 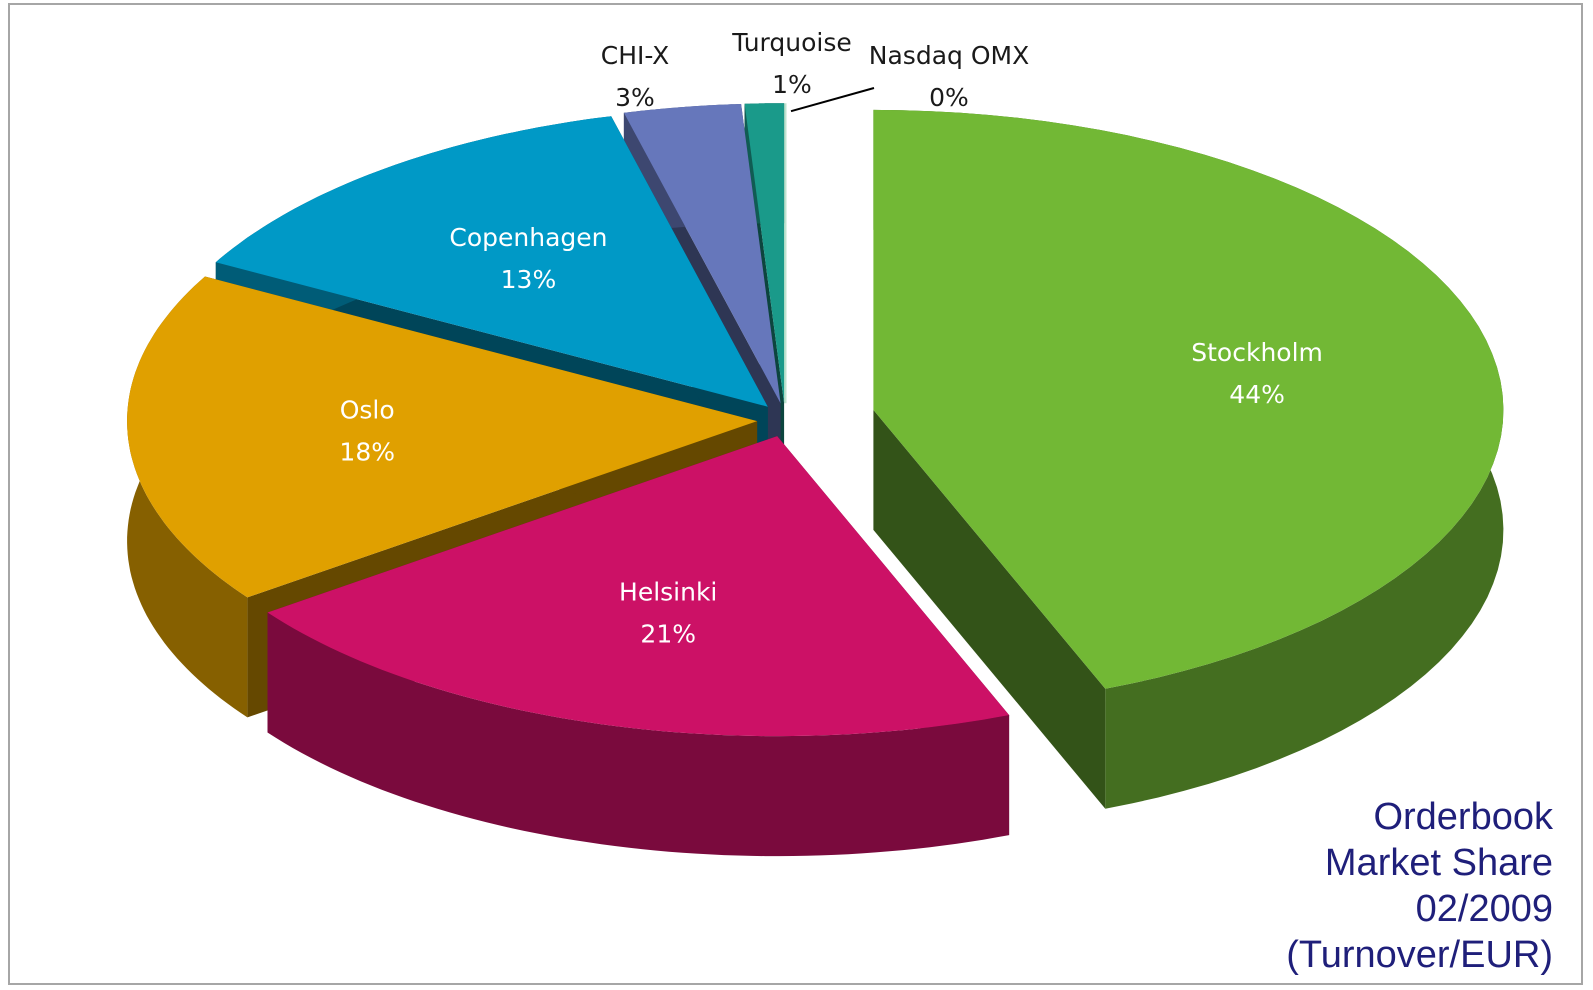 I want to click on slice-label: Oslo, so click(x=367, y=410).